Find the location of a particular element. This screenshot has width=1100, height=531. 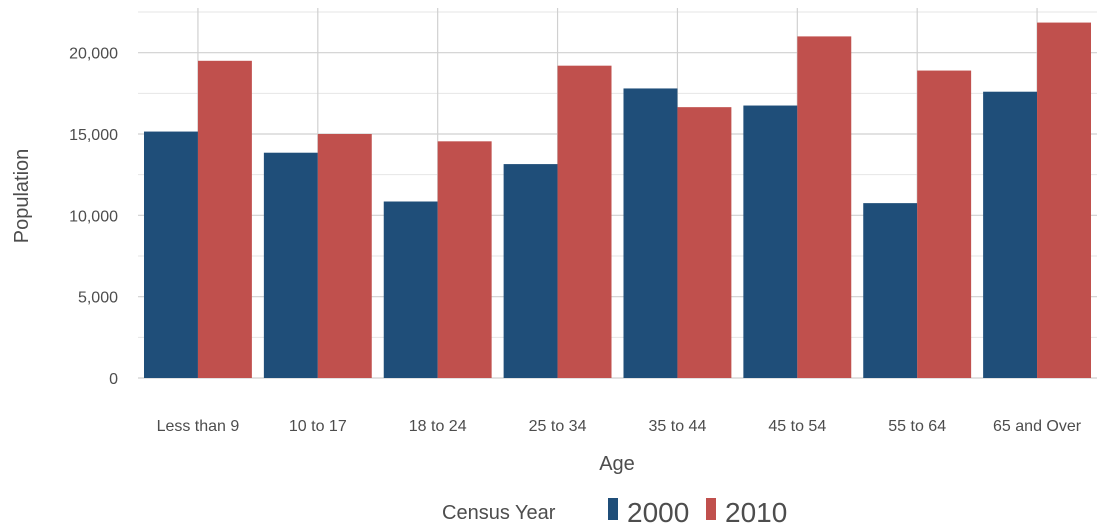

x-tick-label: 45 to 54 is located at coordinates (797, 426).